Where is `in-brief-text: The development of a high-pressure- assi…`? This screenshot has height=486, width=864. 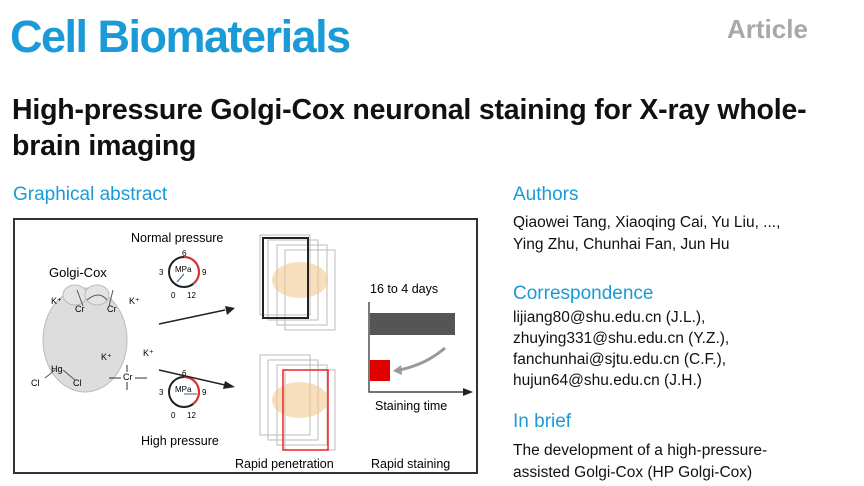 in-brief-text: The development of a high-pressure- assi… is located at coordinates (640, 462).